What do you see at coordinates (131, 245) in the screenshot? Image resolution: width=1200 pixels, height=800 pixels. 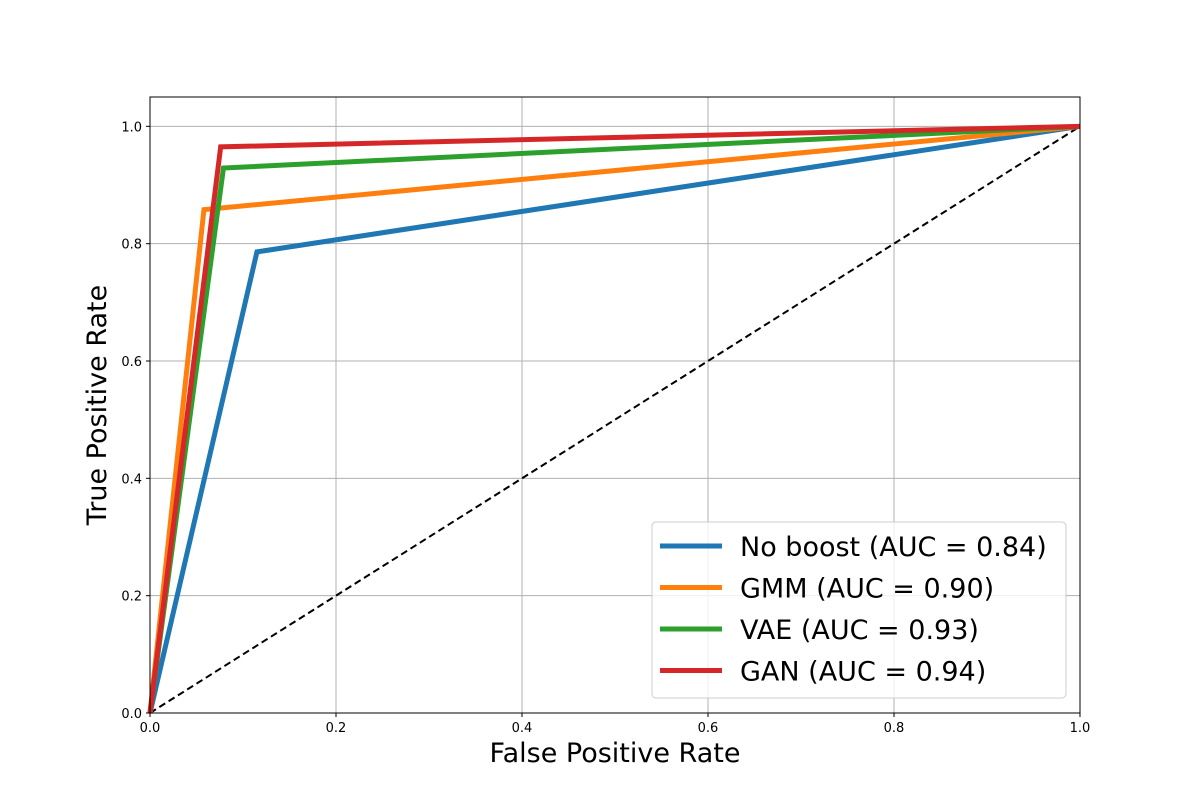 I see `y-tick-label: 0.8` at bounding box center [131, 245].